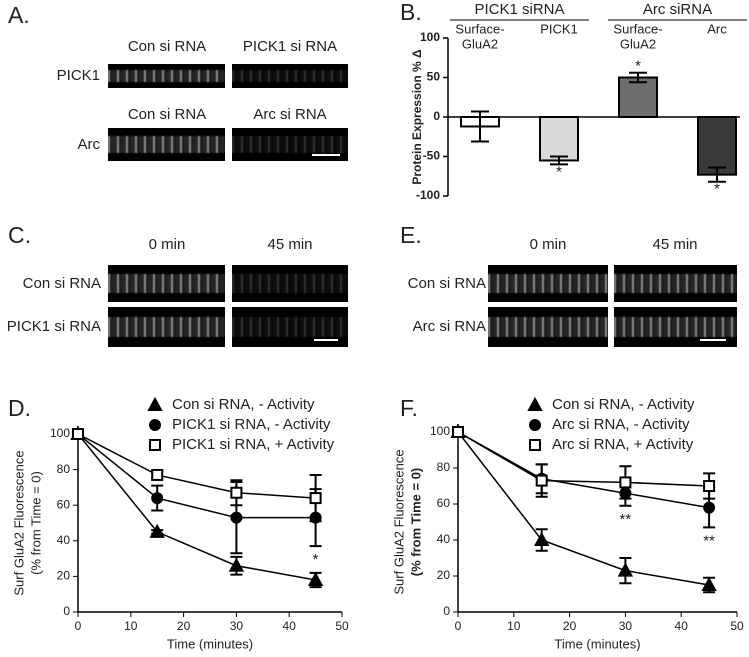 This screenshot has width=749, height=657. Describe the element at coordinates (623, 444) in the screenshot. I see `legend-label: Arc si RNA, + Activity` at that location.